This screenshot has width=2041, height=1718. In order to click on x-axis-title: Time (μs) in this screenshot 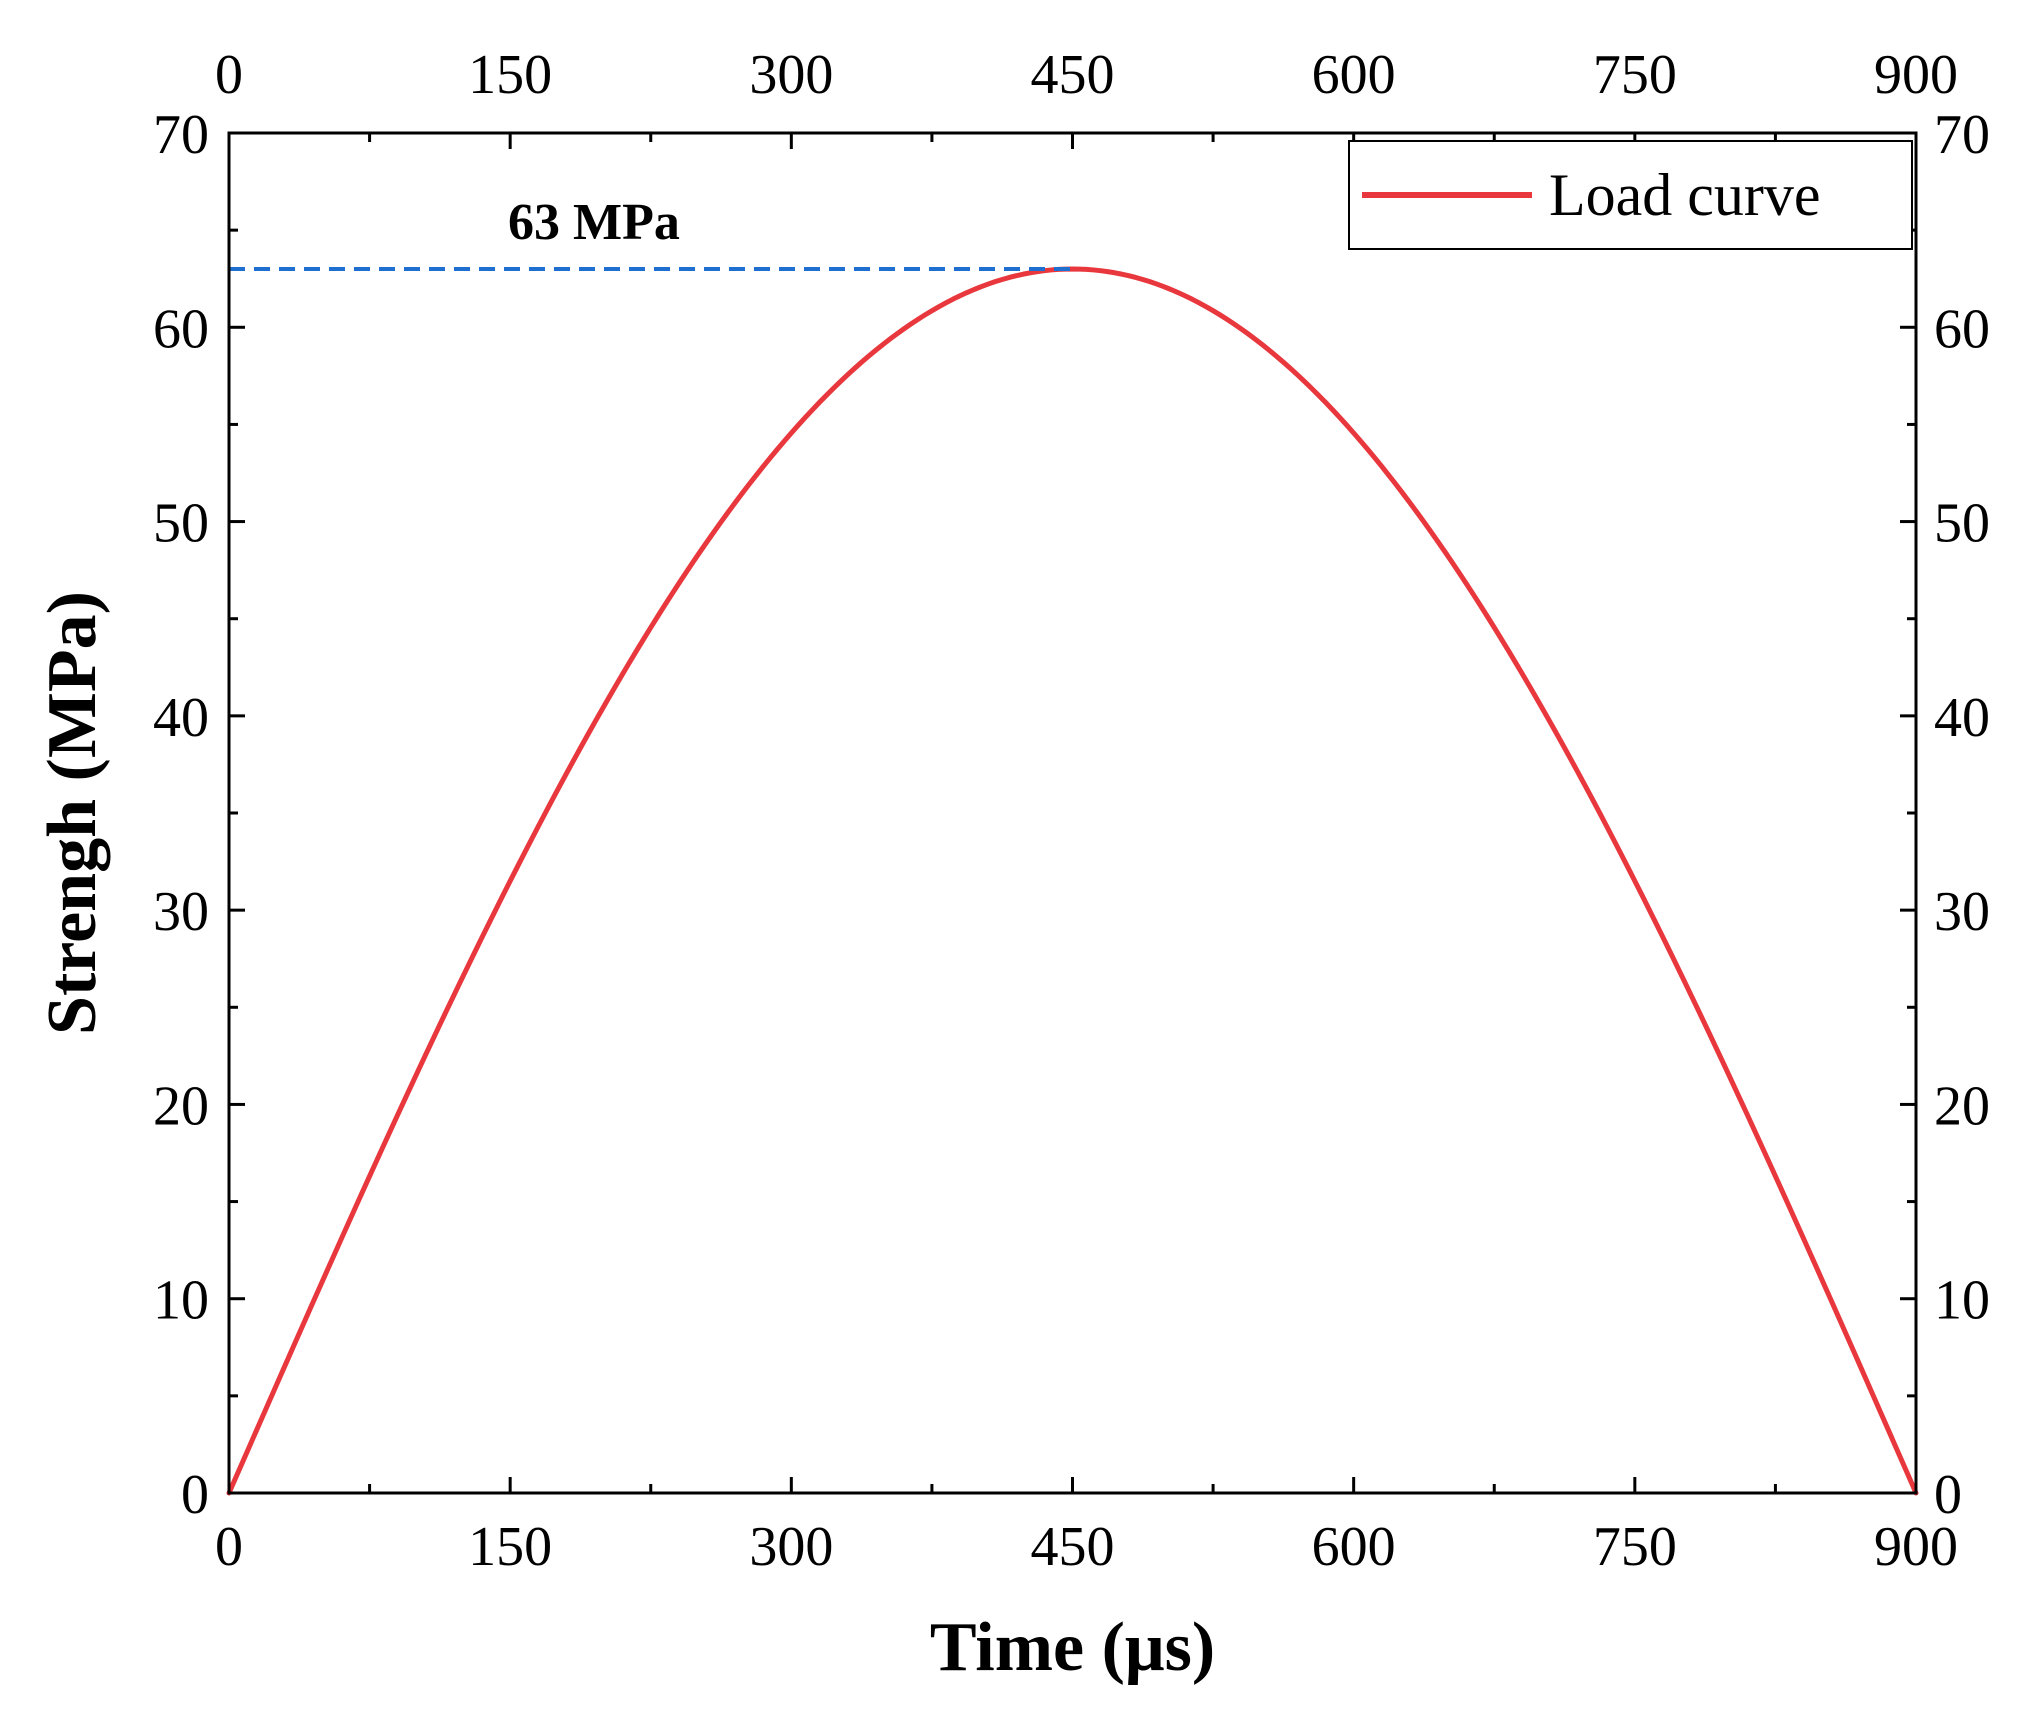, I will do `click(1072, 1647)`.